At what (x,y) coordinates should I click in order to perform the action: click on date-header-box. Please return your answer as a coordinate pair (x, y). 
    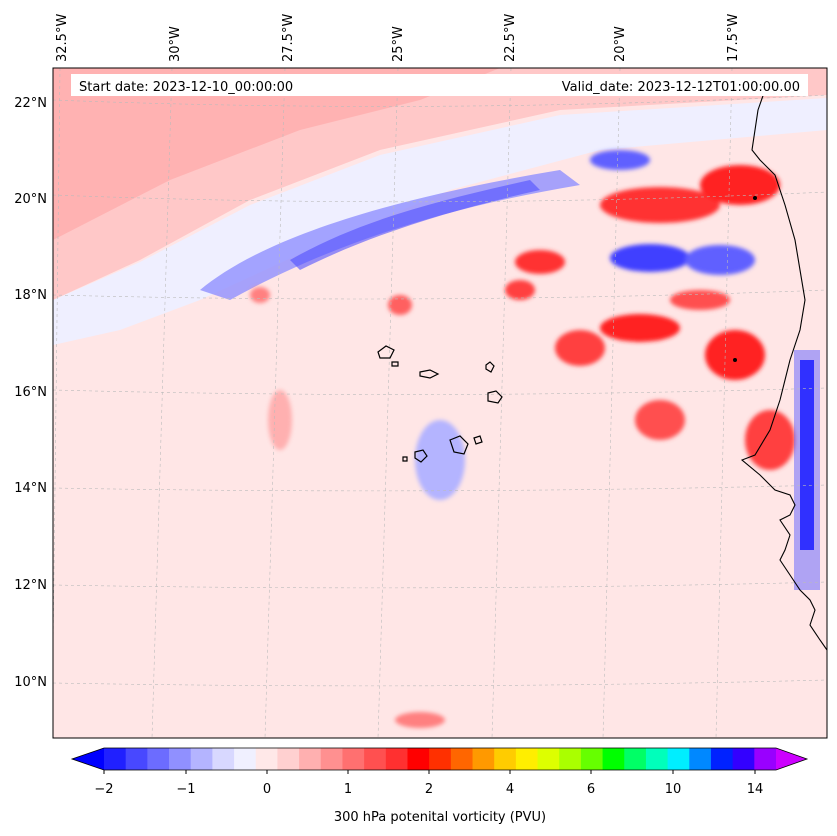
    Looking at the image, I should click on (439, 85).